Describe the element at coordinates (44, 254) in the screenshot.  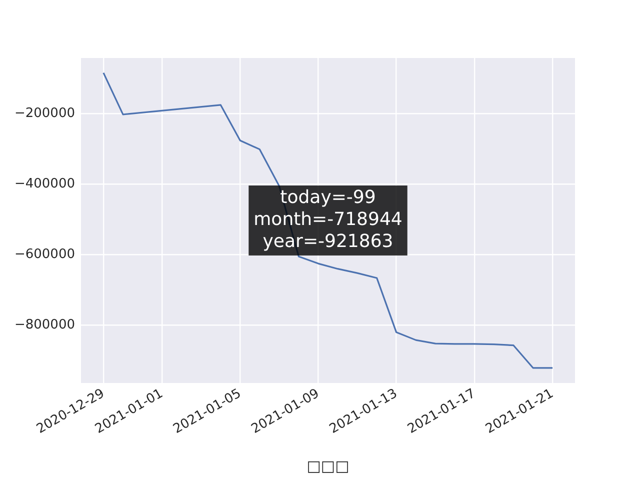
I see `y-tick-label: −600000` at that location.